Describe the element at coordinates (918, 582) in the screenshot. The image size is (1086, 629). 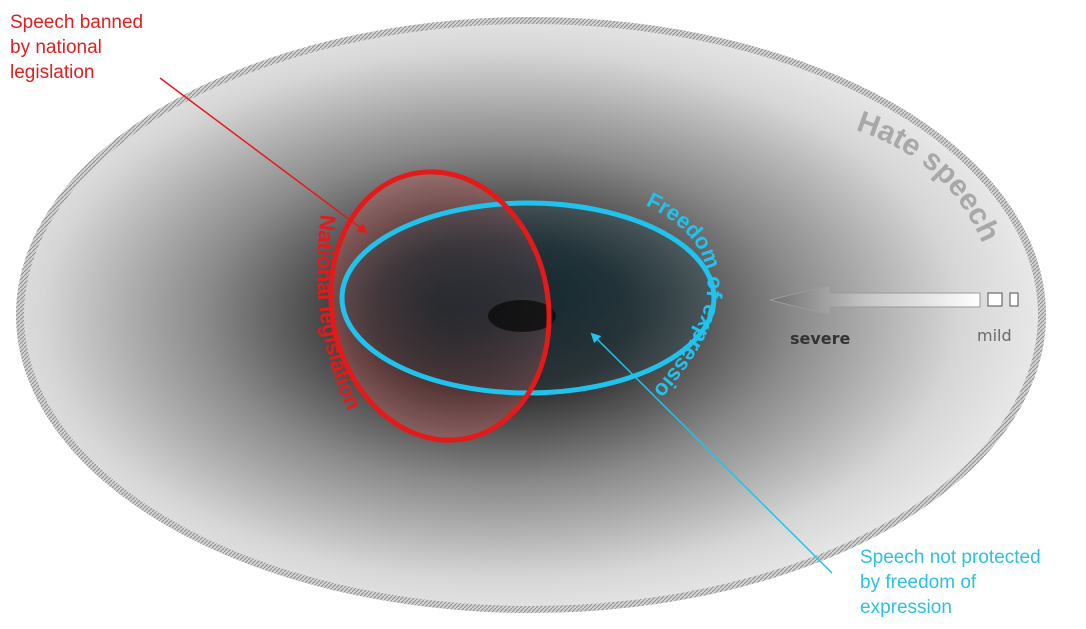
I see `callout-line: by freedom of` at that location.